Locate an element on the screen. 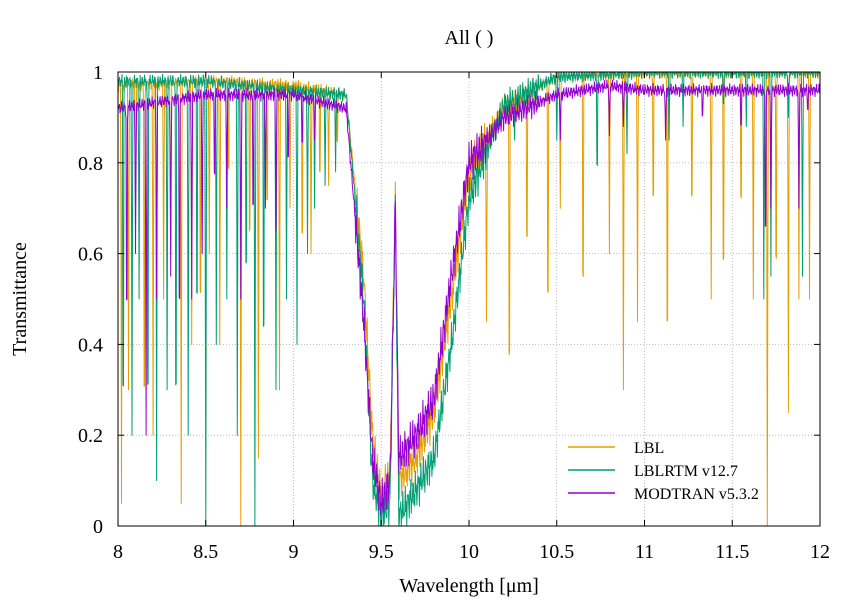  y-tick-label: 0.6 is located at coordinates (90, 255).